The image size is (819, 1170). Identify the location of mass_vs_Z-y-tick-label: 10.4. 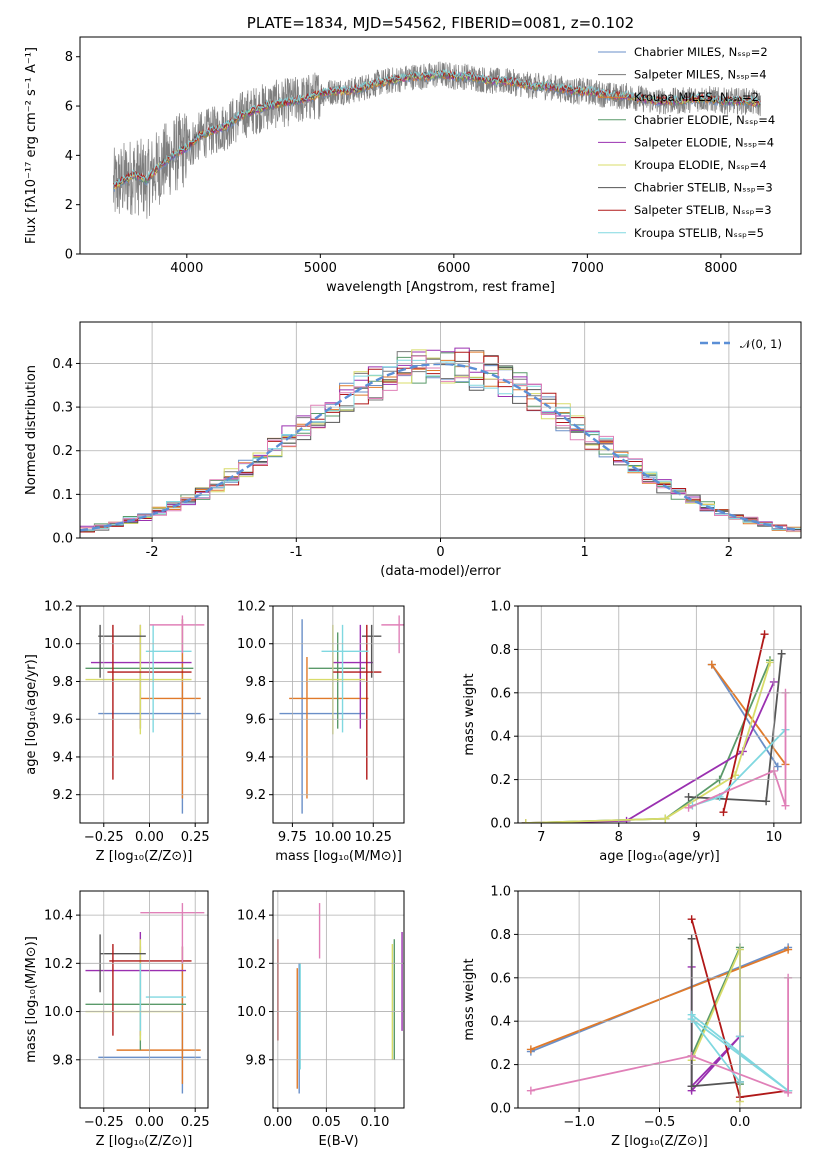
(58, 916).